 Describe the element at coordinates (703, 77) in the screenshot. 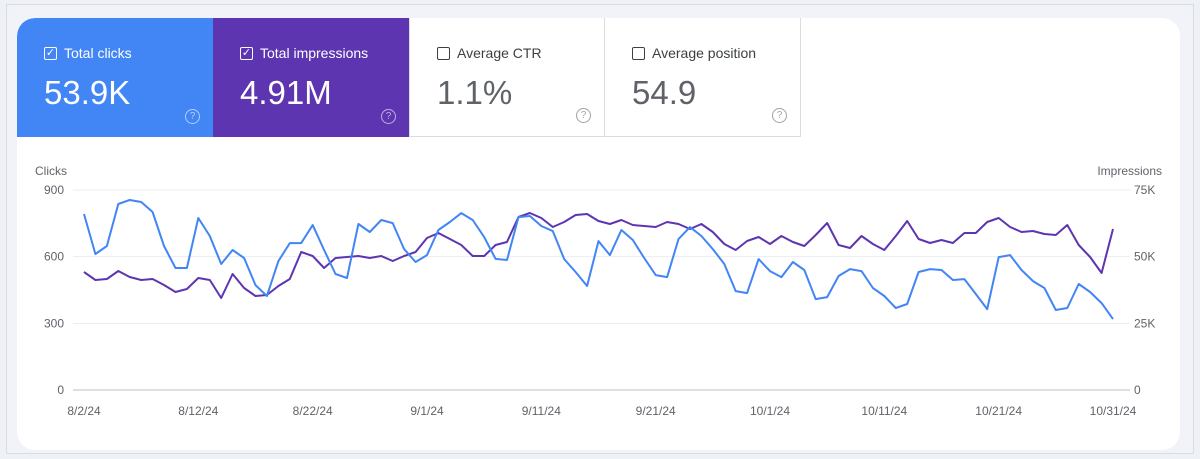

I see `metric-average-position: Average position 54.9 ?` at that location.